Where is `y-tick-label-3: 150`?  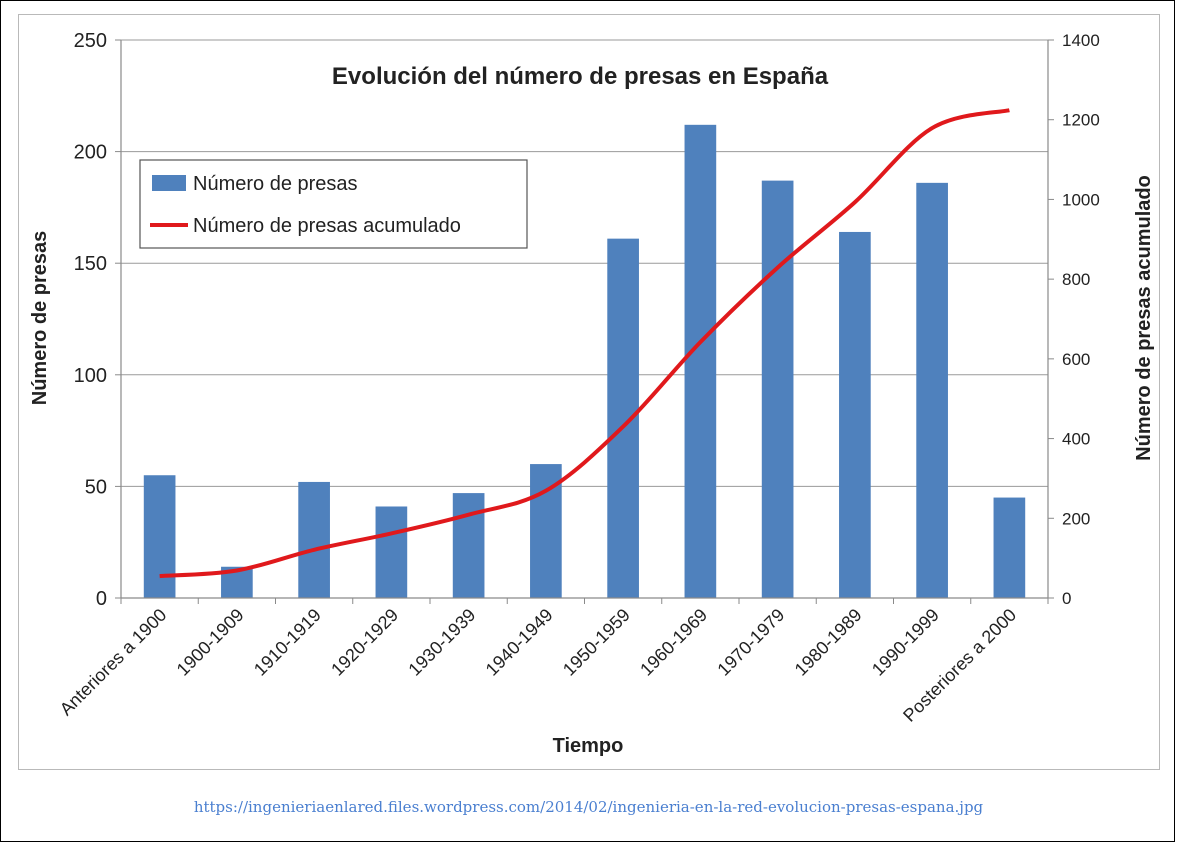 y-tick-label-3: 150 is located at coordinates (90, 264).